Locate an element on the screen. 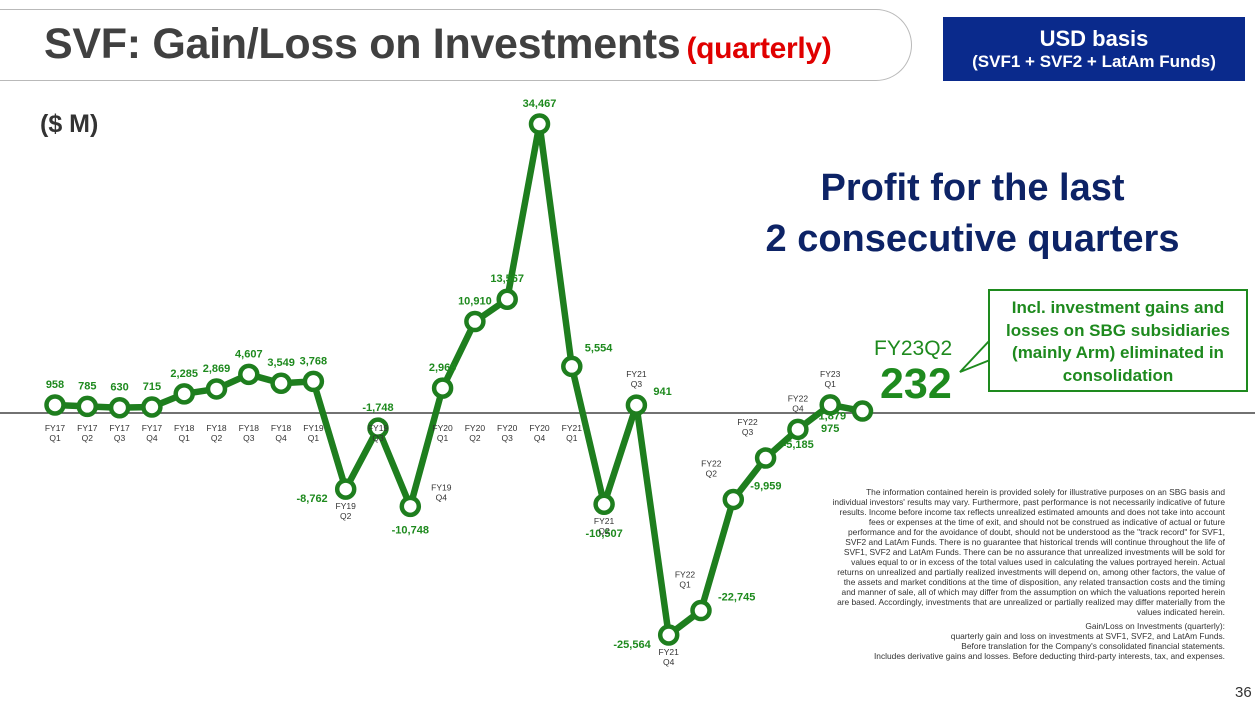  headline-line1: Profit for the last is located at coordinates (972, 188).